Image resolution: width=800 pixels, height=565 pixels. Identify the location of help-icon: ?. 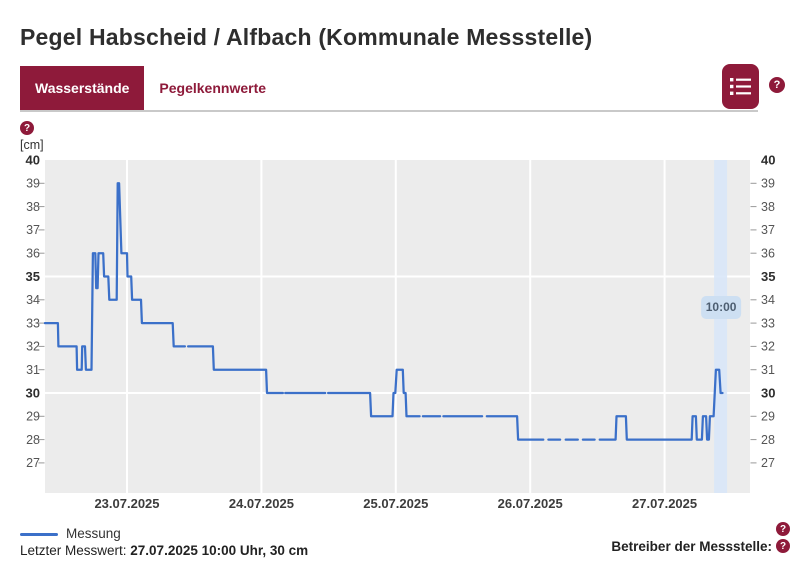
(777, 85).